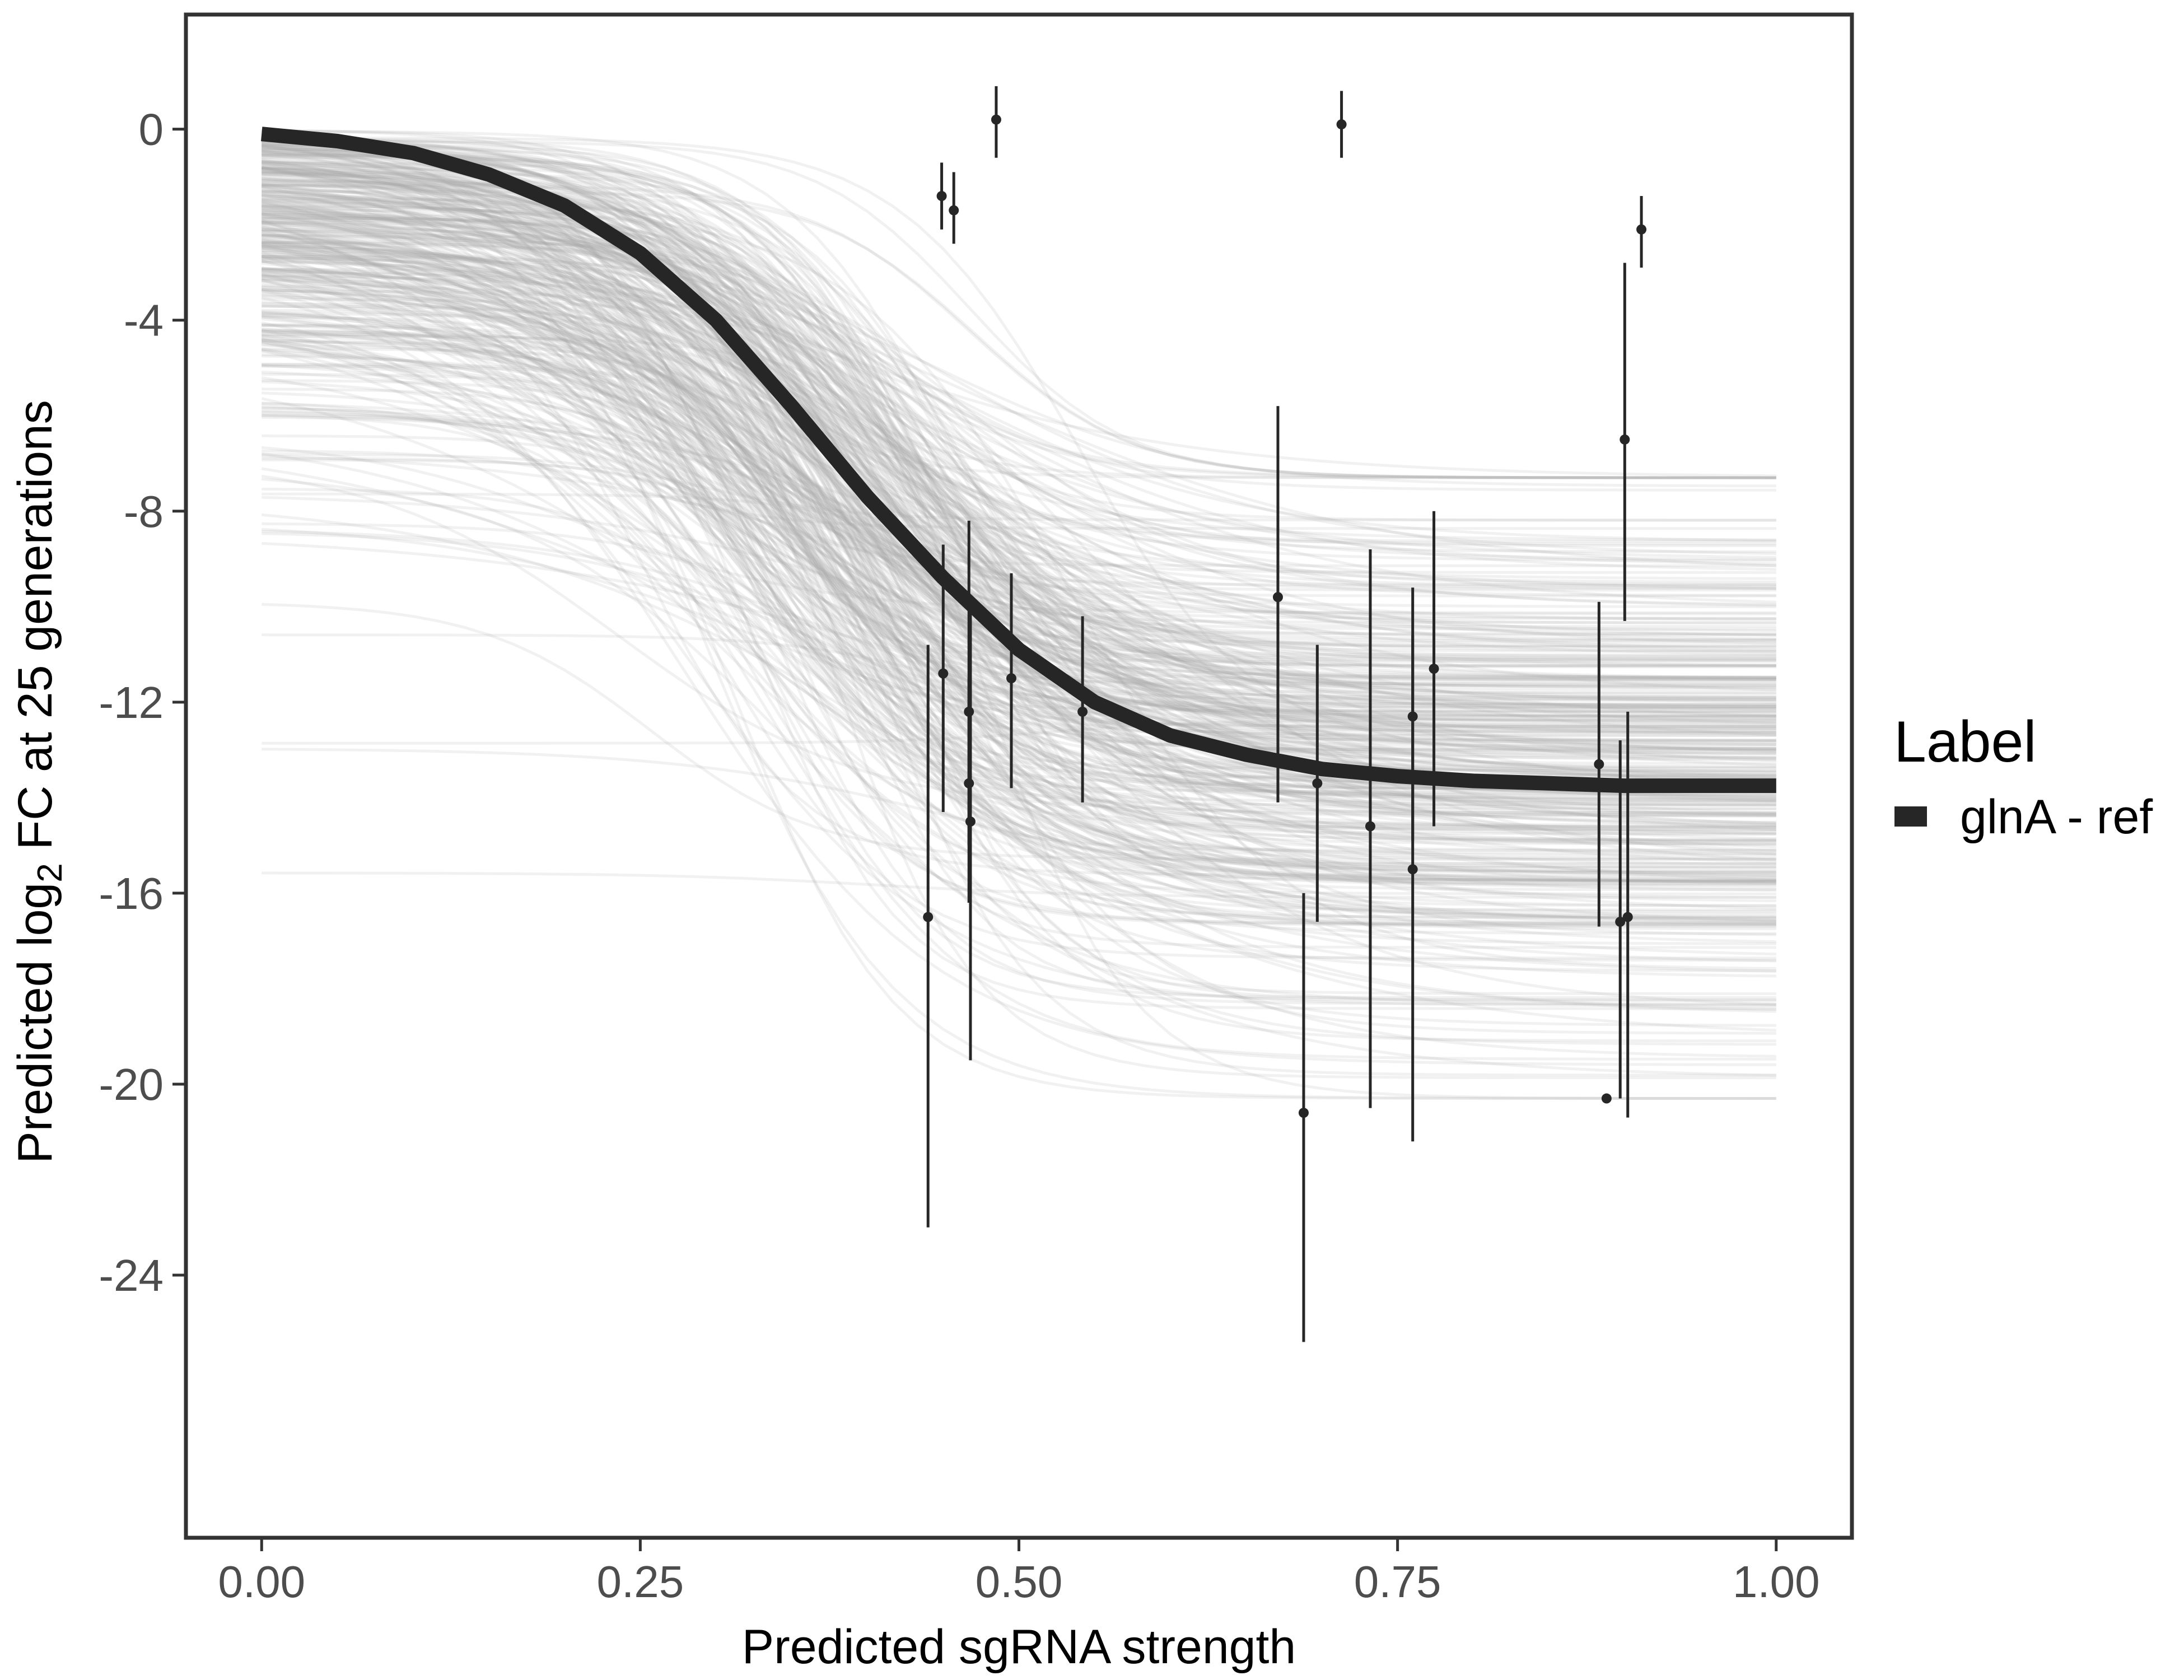  I want to click on legend-key-glnA-ref, so click(1911, 817).